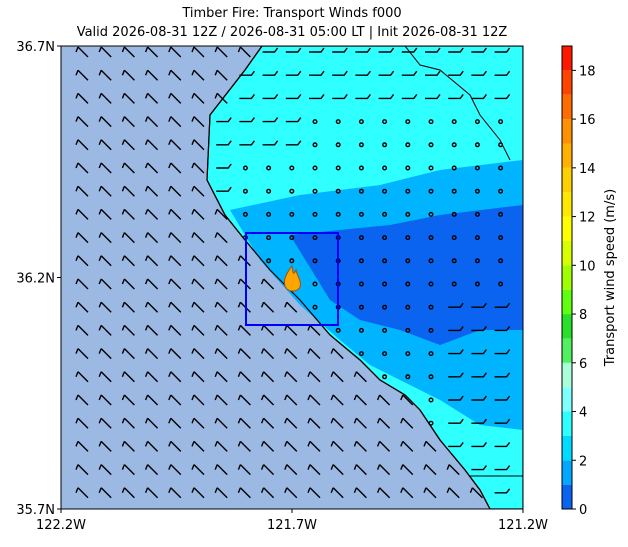 This screenshot has height=547, width=628. I want to click on fire-box, so click(292, 279).